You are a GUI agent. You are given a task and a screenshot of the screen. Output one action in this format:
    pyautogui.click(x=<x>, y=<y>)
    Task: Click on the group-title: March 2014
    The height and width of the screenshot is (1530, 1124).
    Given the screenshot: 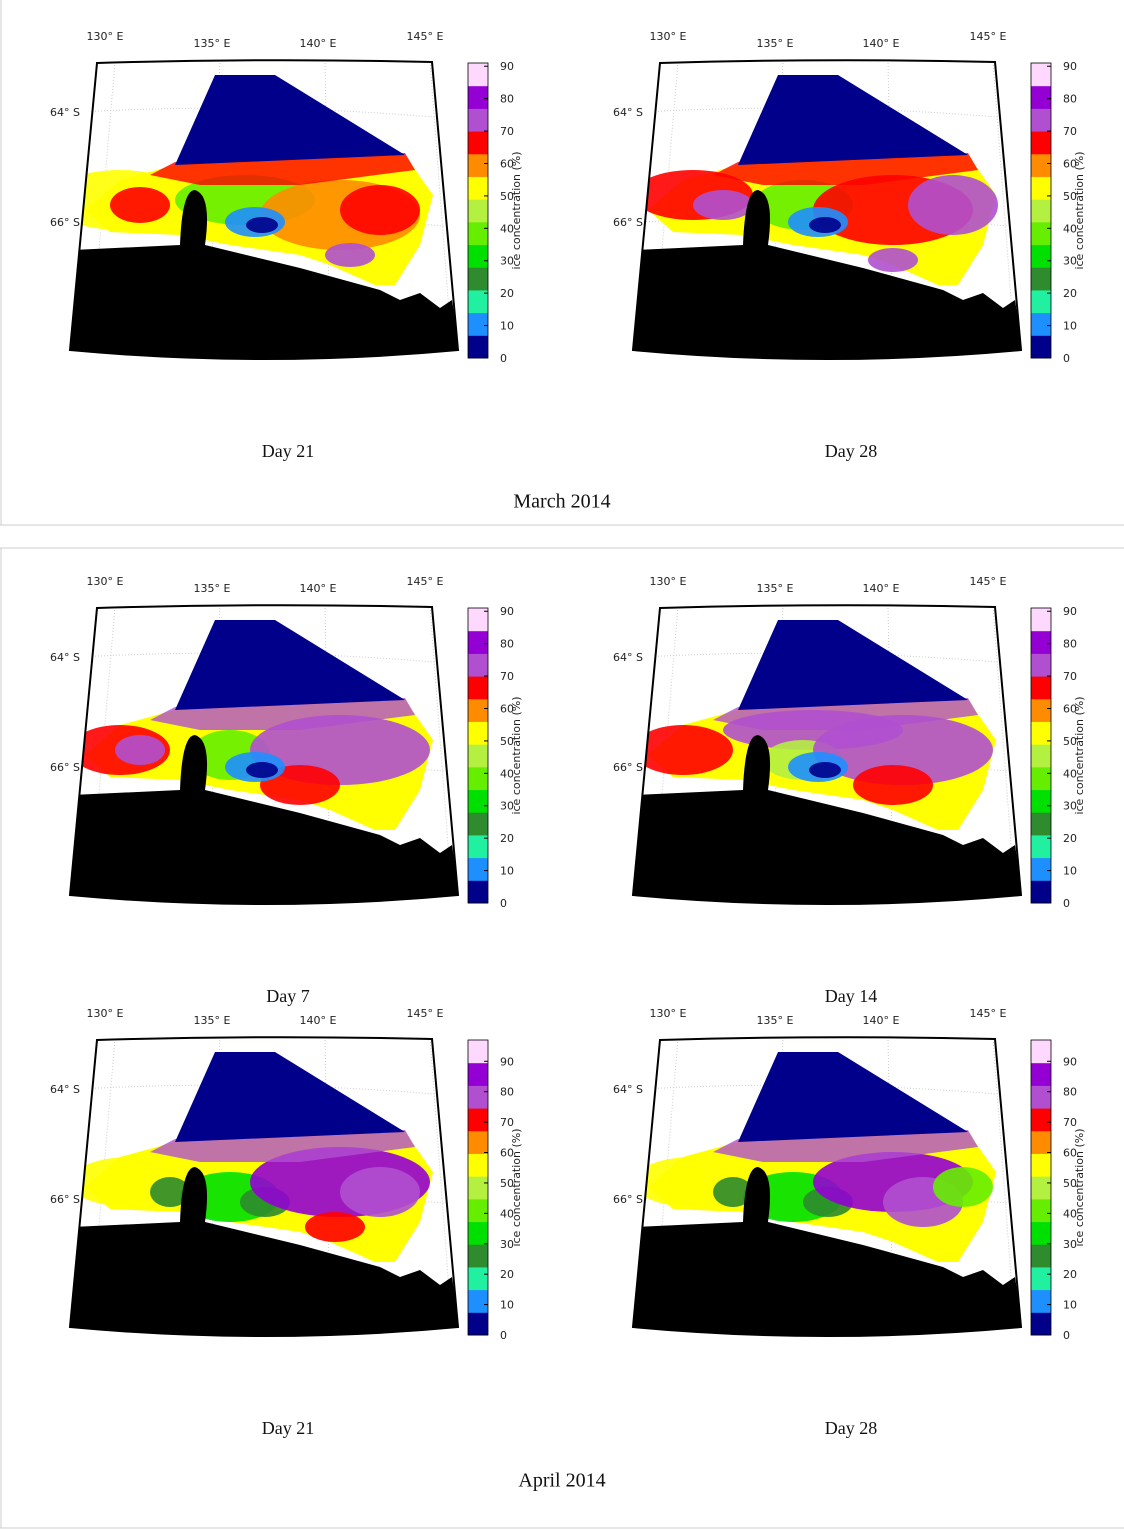 What is the action you would take?
    pyautogui.click(x=561, y=502)
    